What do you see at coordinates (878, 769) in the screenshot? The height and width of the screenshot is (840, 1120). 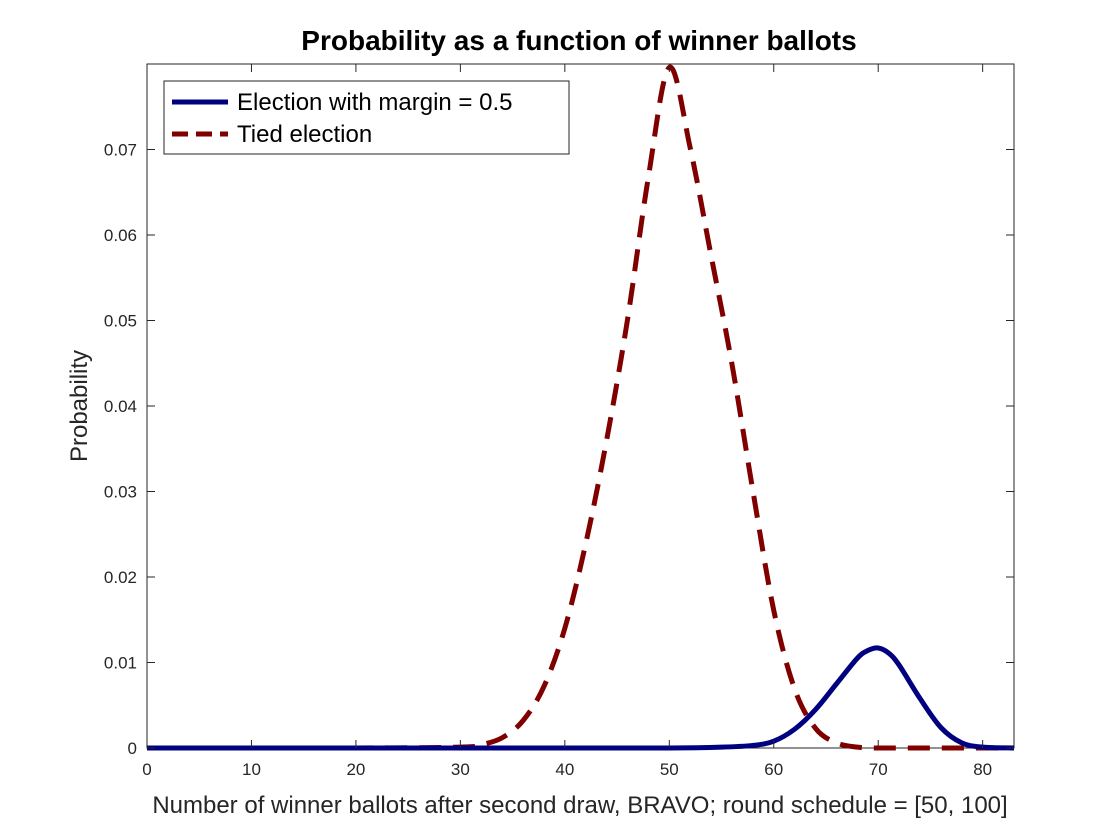 I see `x-tick-label: 70` at bounding box center [878, 769].